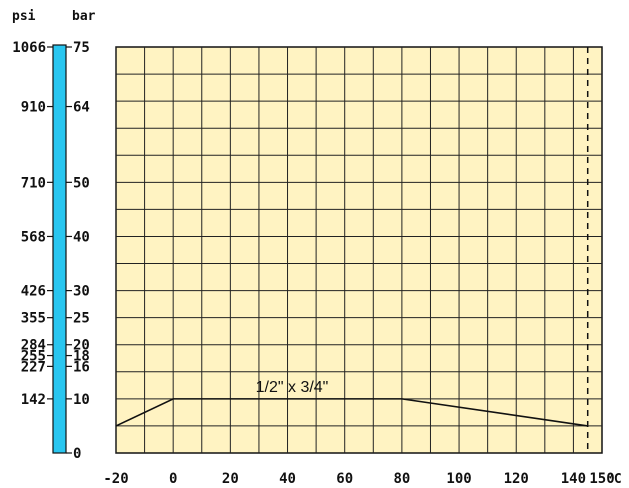 The image size is (629, 488). I want to click on psi-tick-label: 227, so click(33, 367).